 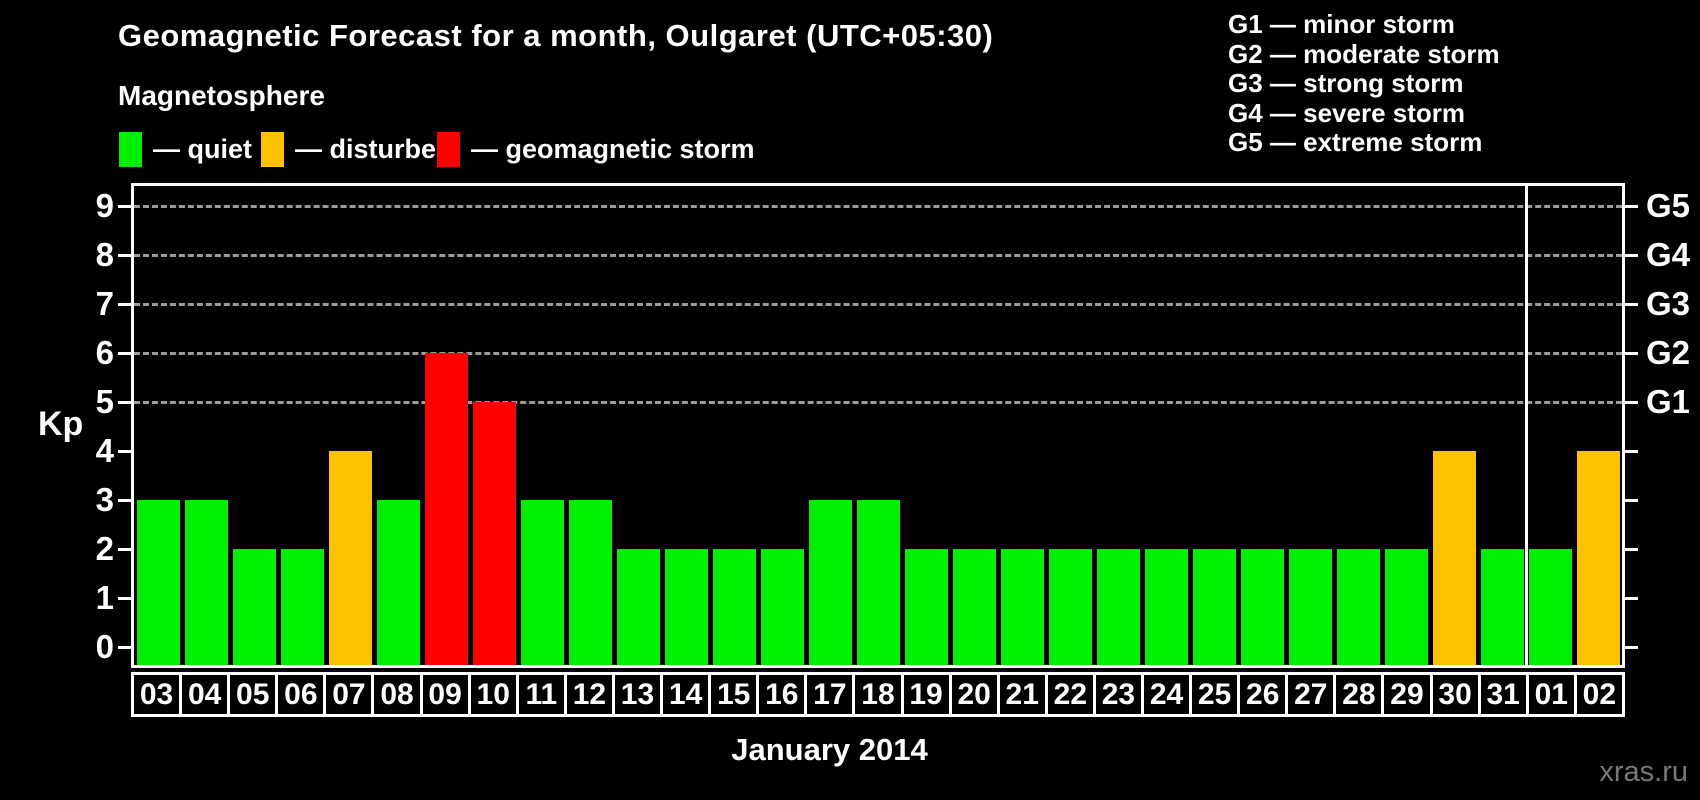 I want to click on x-axis-day-cell: 26, so click(x=1261, y=694).